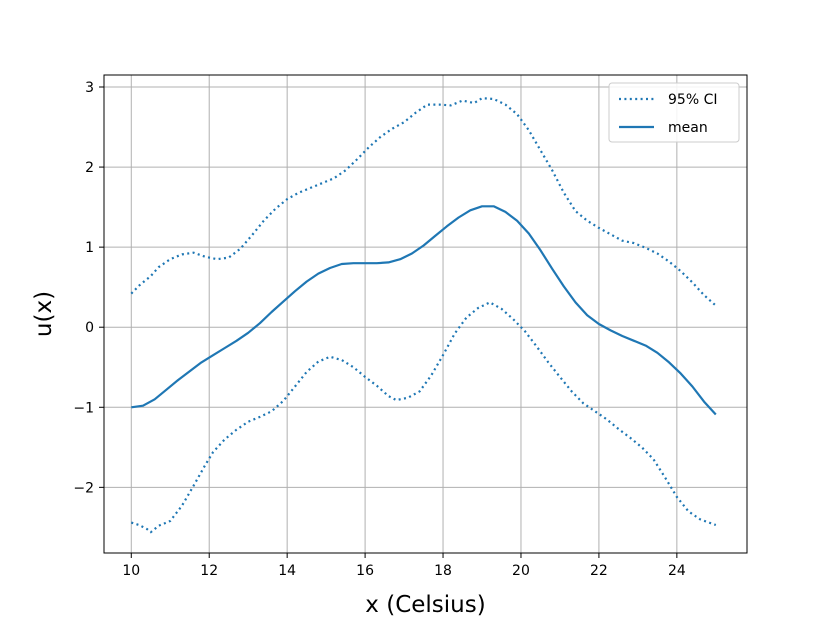  What do you see at coordinates (599, 571) in the screenshot?
I see `x-tick-label: 22` at bounding box center [599, 571].